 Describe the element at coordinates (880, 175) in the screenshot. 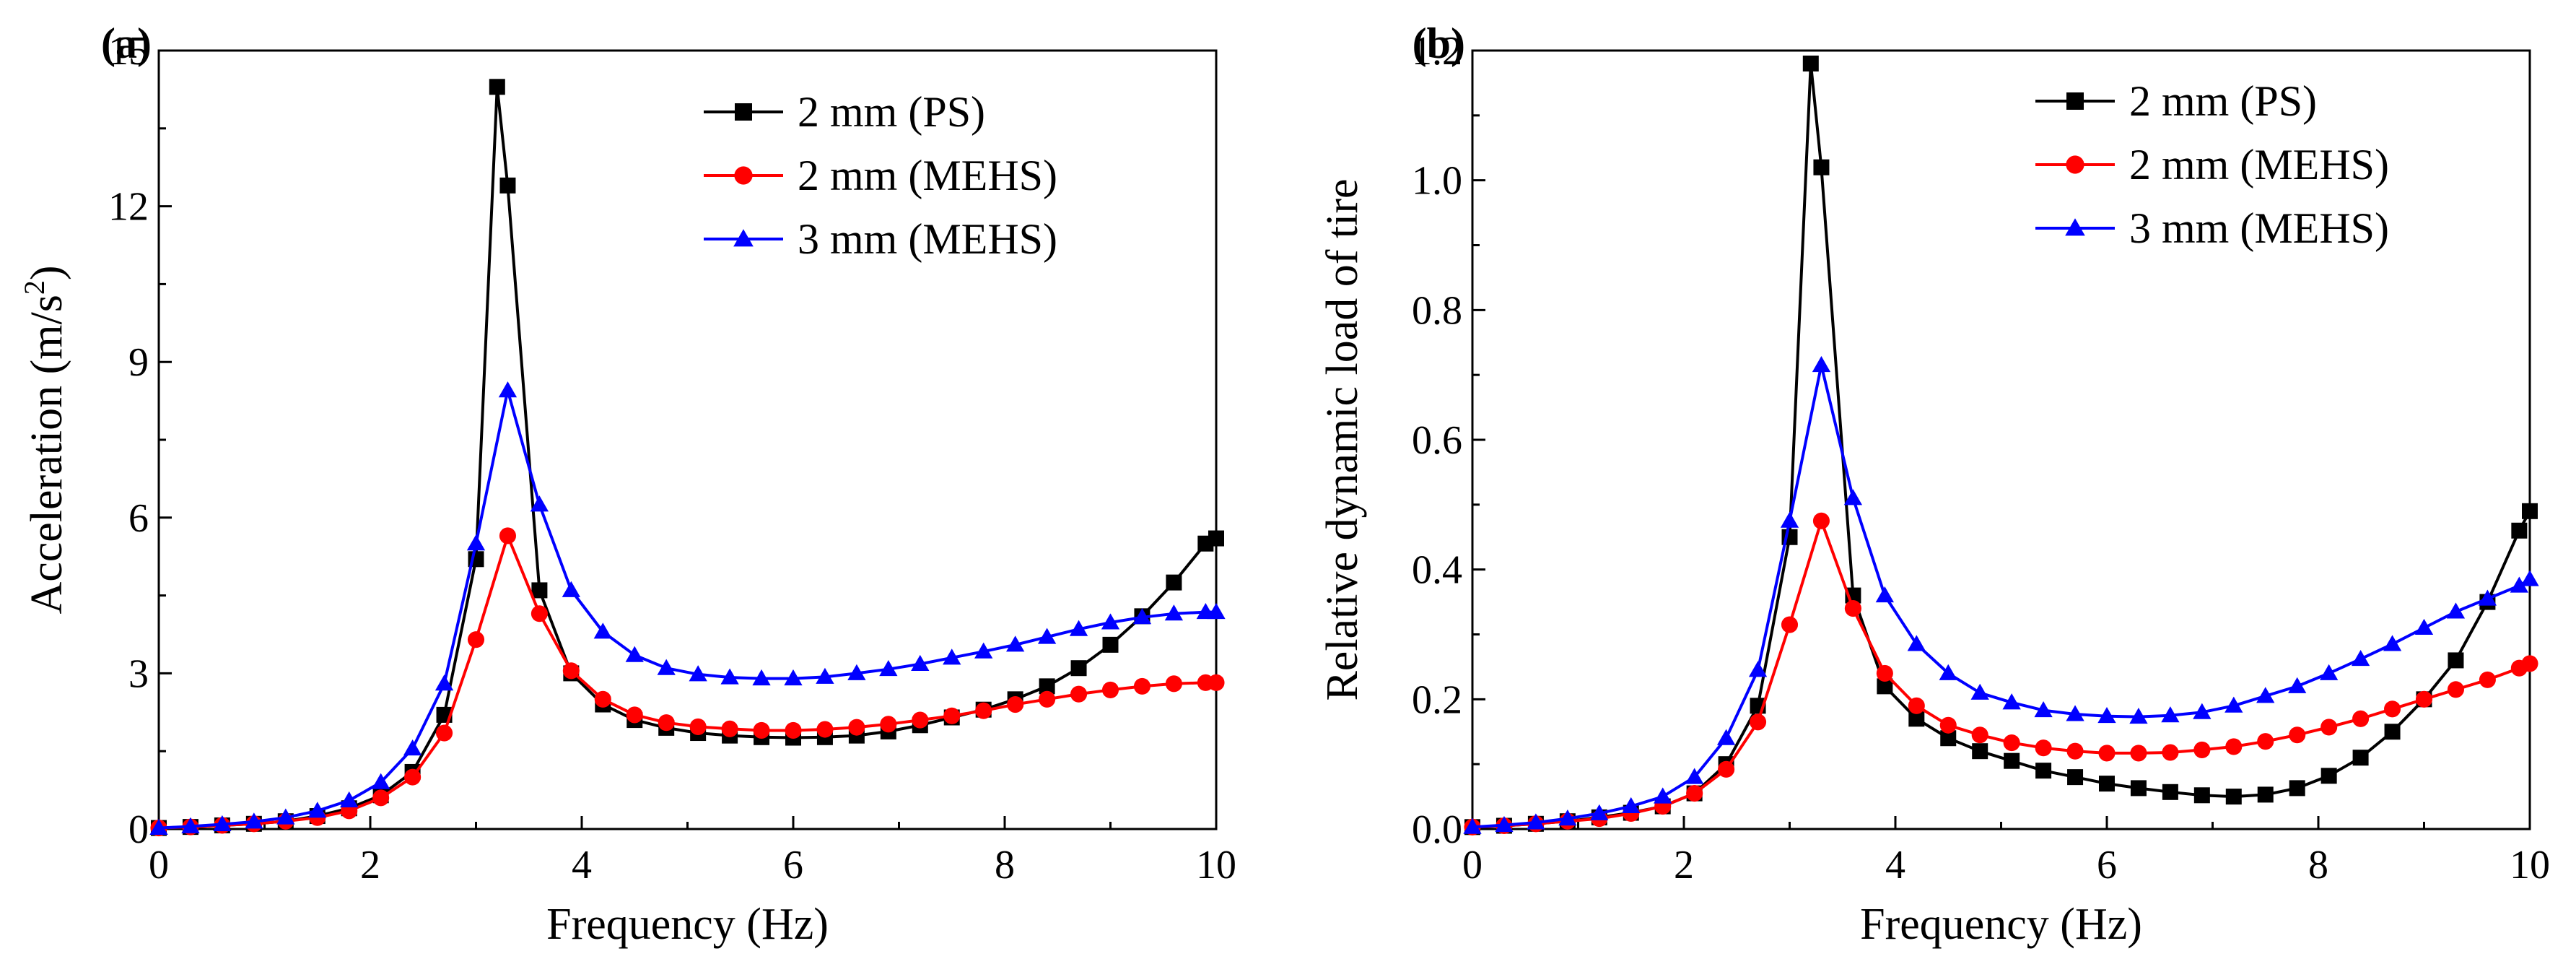

I see `legend: 2 mm (PS) 2 mm (MEHS) 3 mm (MEHS)` at that location.